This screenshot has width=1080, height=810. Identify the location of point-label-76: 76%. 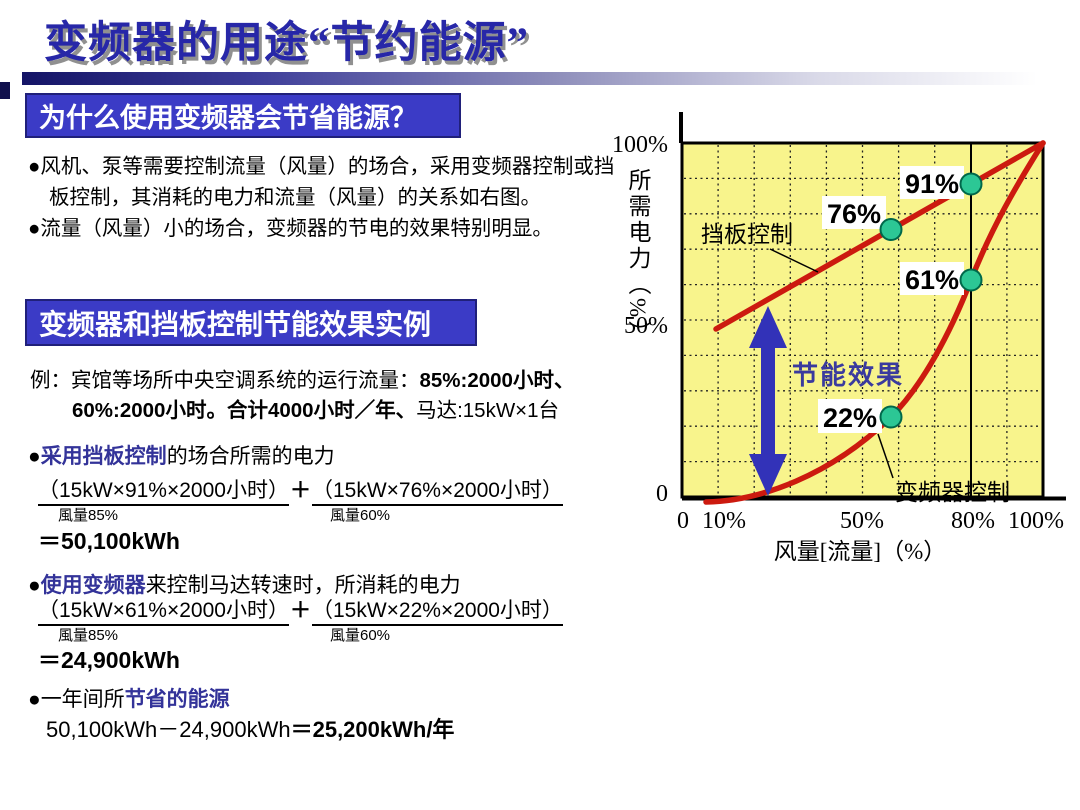
(854, 212).